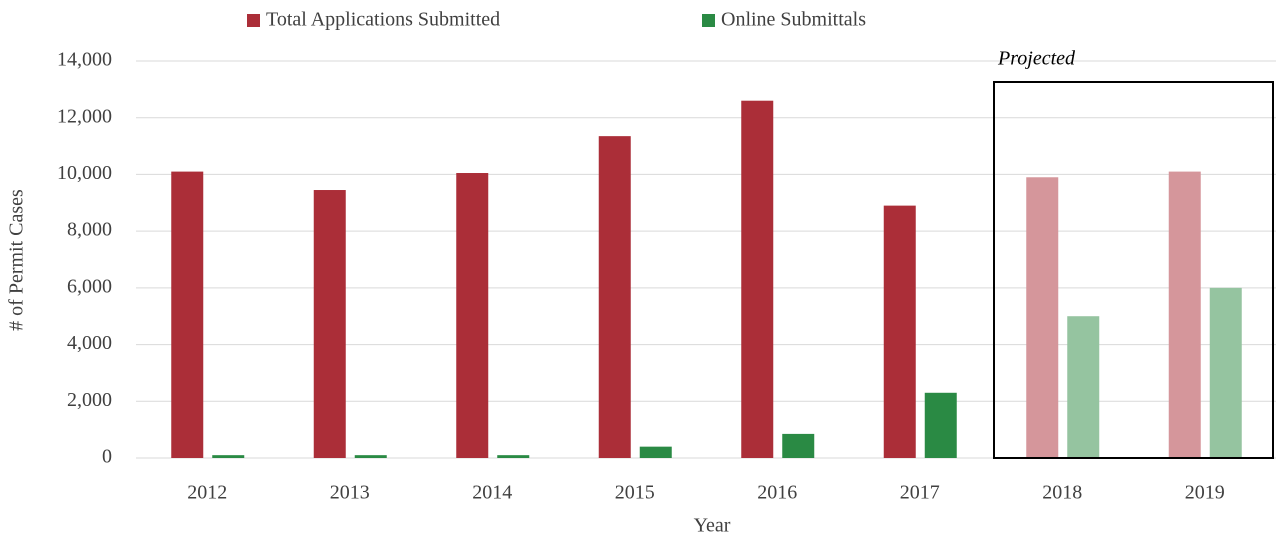 This screenshot has height=538, width=1277. Describe the element at coordinates (712, 526) in the screenshot. I see `x-axis-title: Year` at that location.